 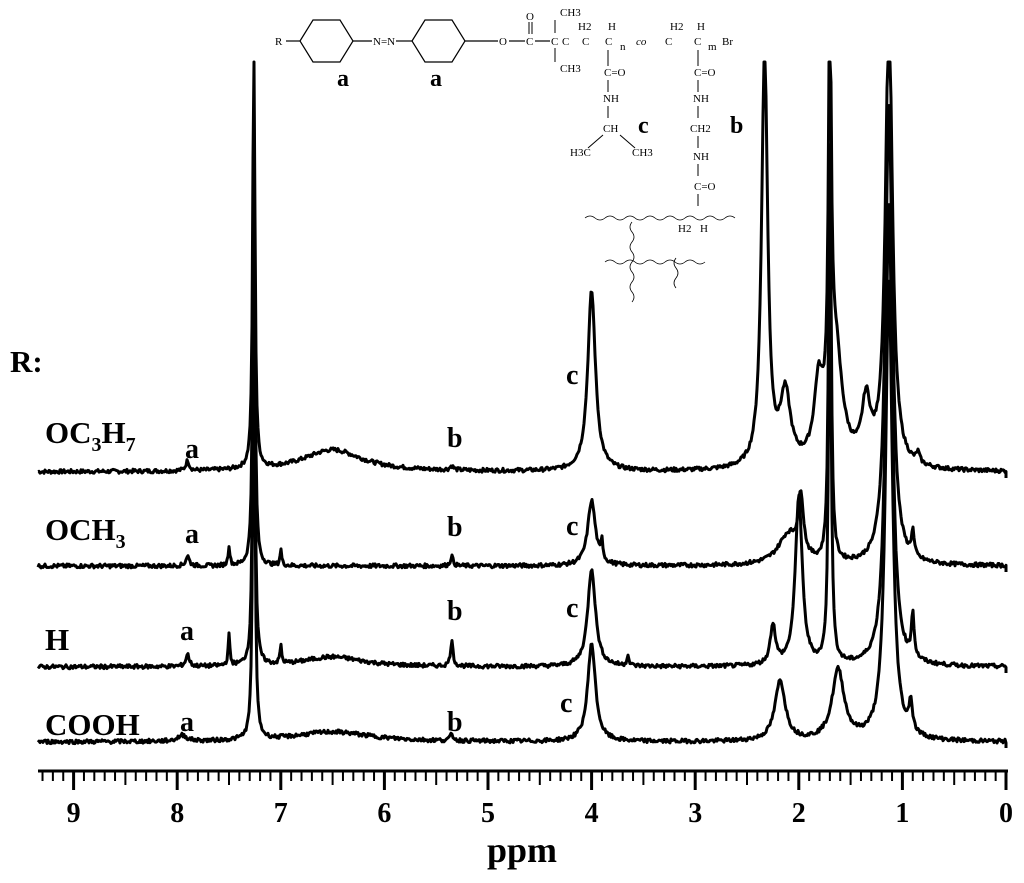 What do you see at coordinates (612, 27) in the screenshot?
I see `struct-h: H` at bounding box center [612, 27].